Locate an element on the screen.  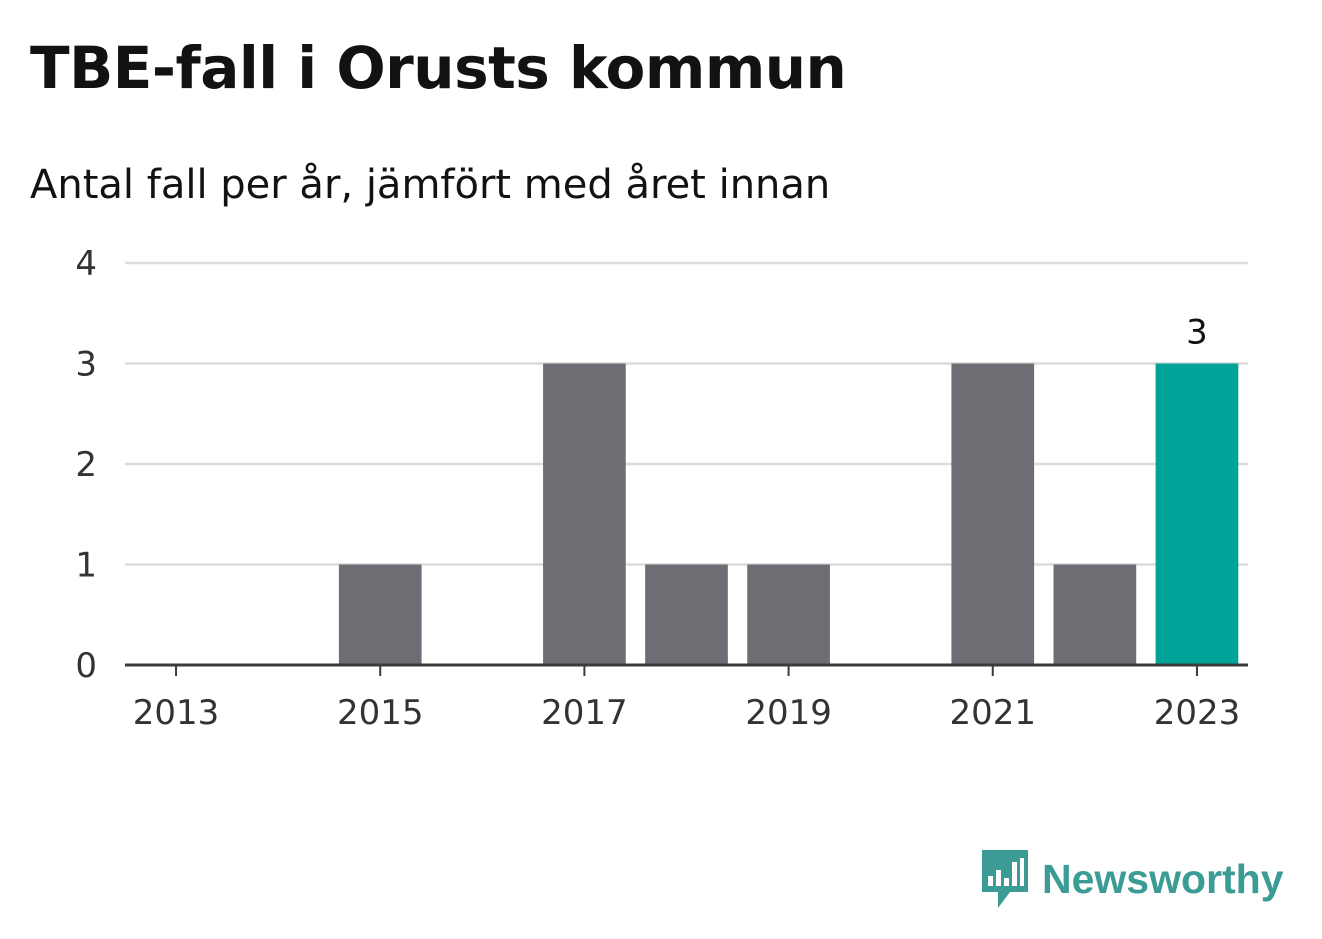
y-tick-label: 0 is located at coordinates (86, 666).